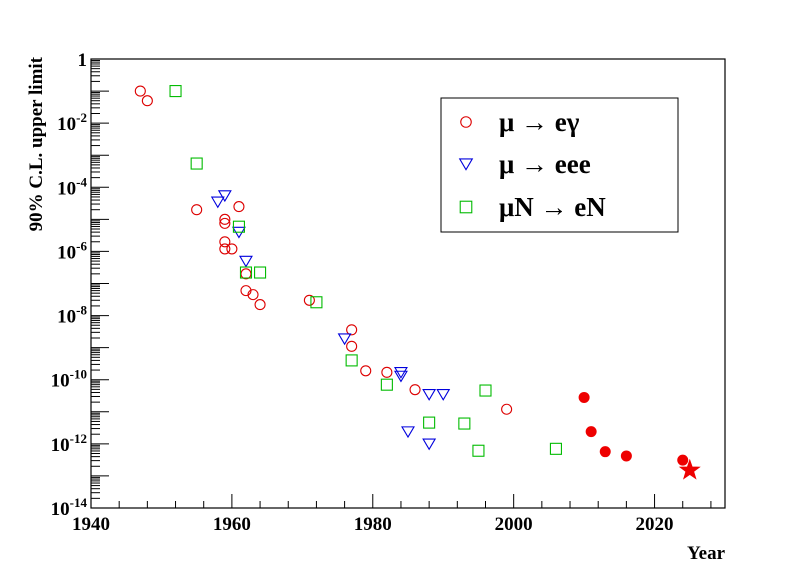 The height and width of the screenshot is (575, 798). Describe the element at coordinates (72, 122) in the screenshot. I see `y-tick-label: 10⁻²` at that location.